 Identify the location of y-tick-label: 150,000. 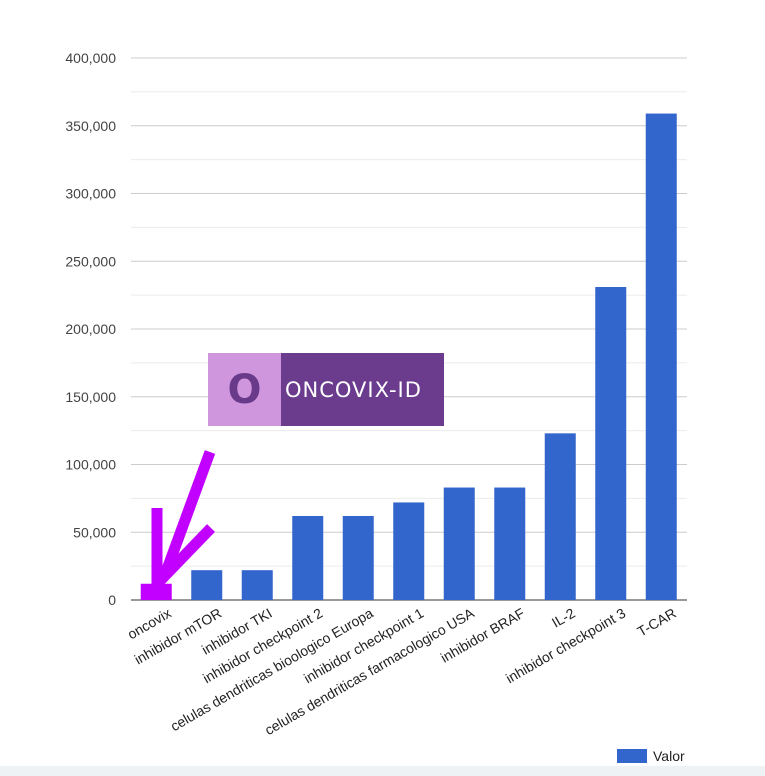
(90, 397).